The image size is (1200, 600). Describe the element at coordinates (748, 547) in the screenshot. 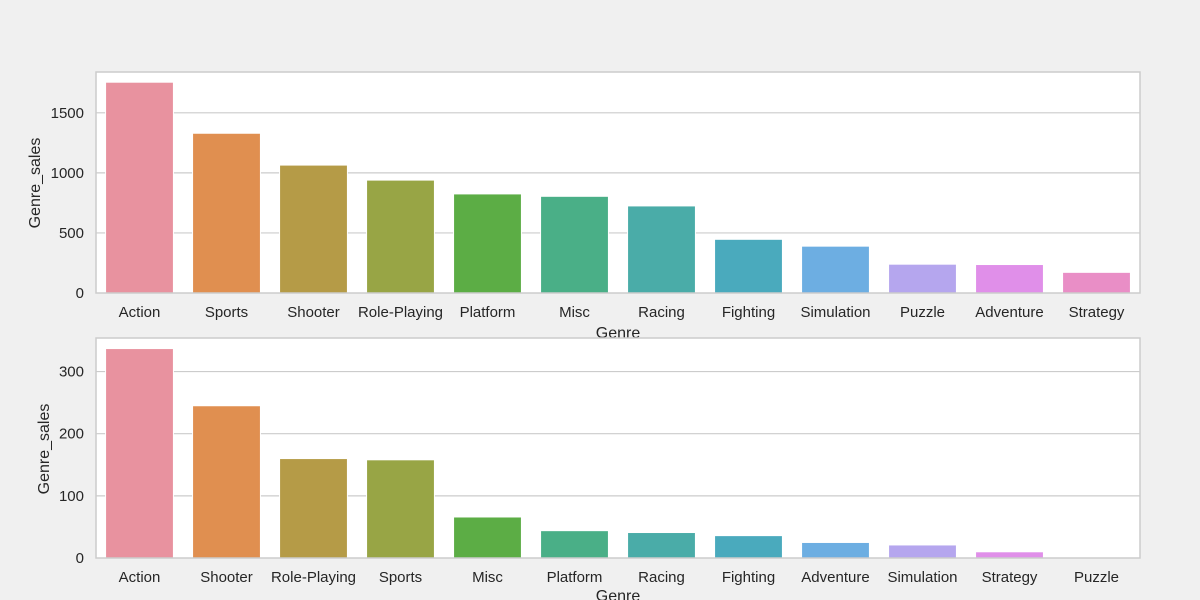

I see `bottom-chart-bar-fighting` at that location.